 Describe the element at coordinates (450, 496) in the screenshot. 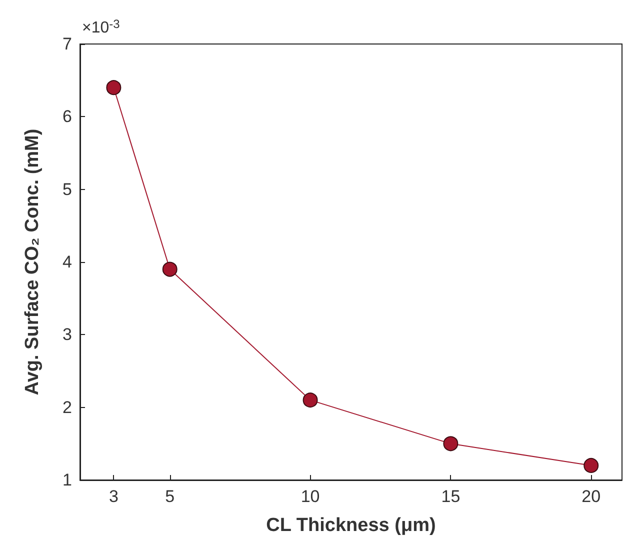

I see `x-tick-label: 15` at that location.